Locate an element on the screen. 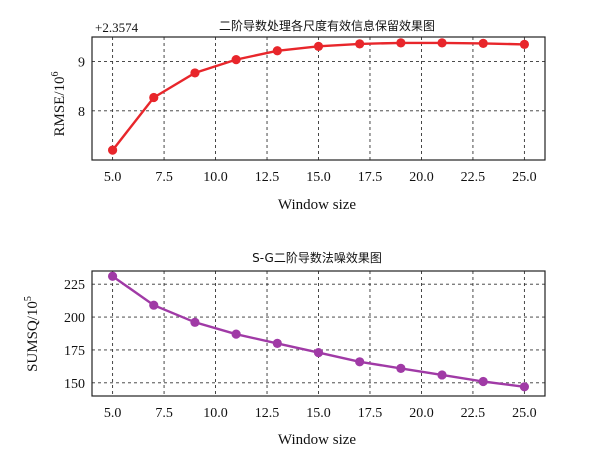  chart-title: 二阶导数处理各尺度有效信息保留效果图 is located at coordinates (327, 25).